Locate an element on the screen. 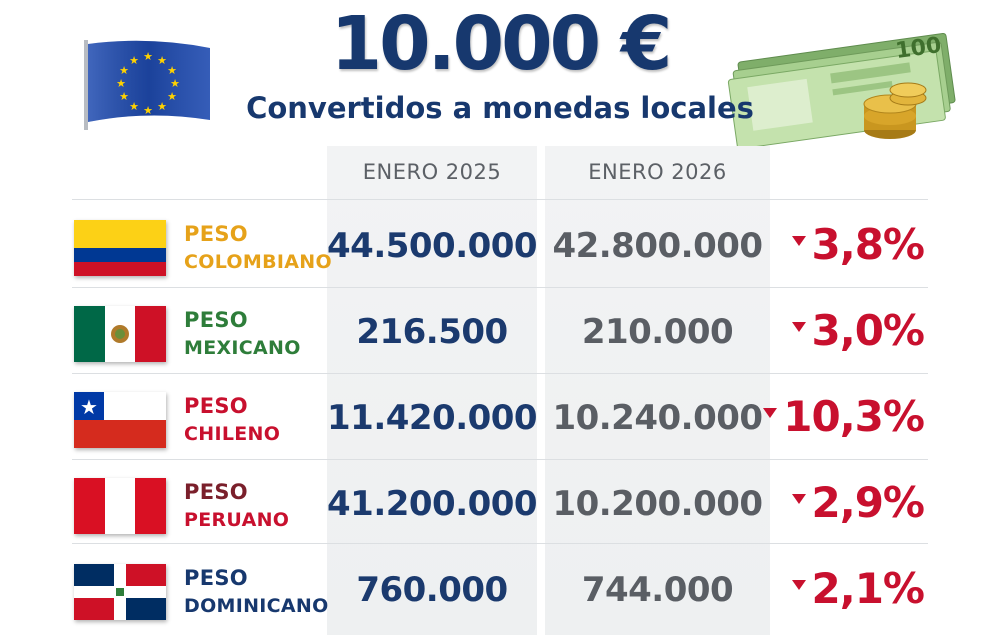  currency-name: PESO PERUANO is located at coordinates (236, 506).